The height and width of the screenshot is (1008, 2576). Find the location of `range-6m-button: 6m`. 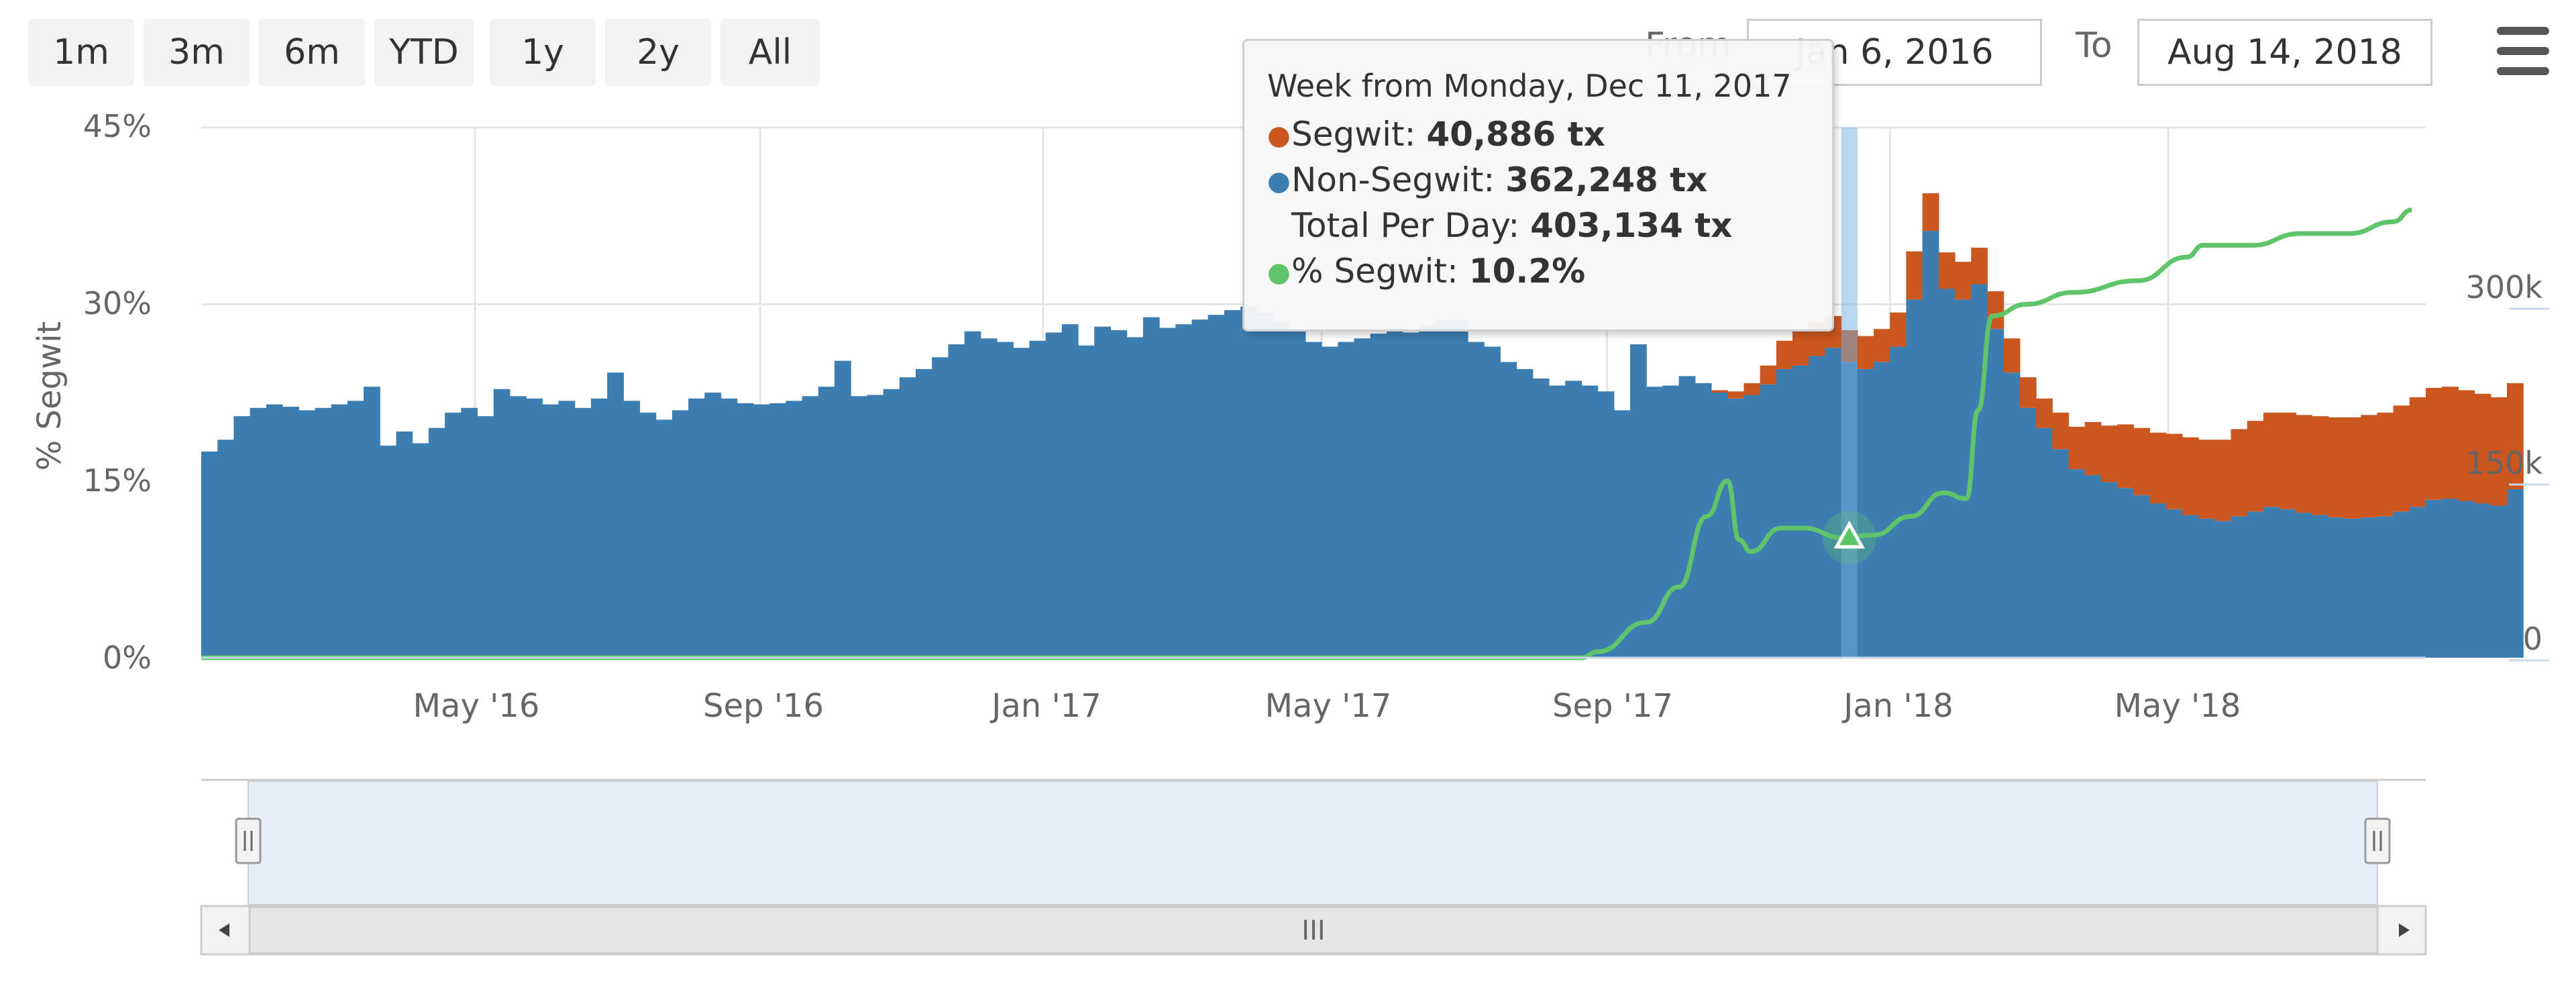

range-6m-button: 6m is located at coordinates (312, 52).